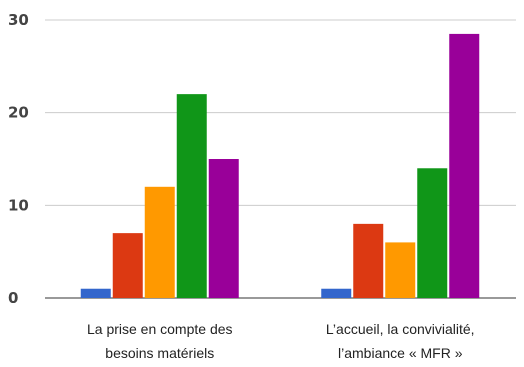  Describe the element at coordinates (400, 353) in the screenshot. I see `category-label: l’ambiance « MFR »` at that location.